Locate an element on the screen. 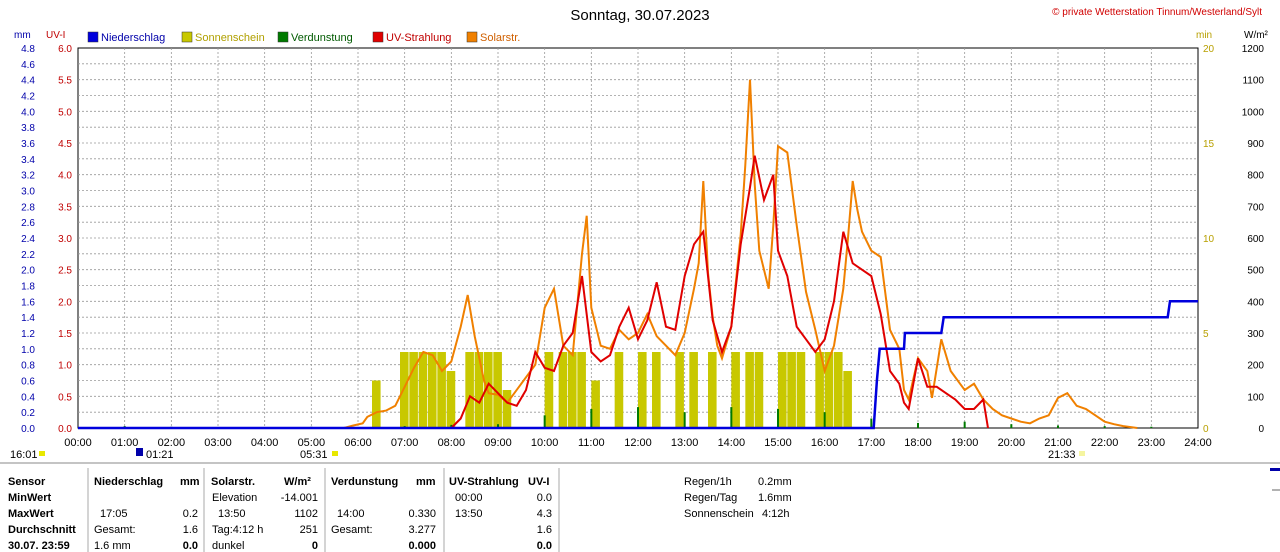  x-tick-label: 09:00 is located at coordinates (498, 443).